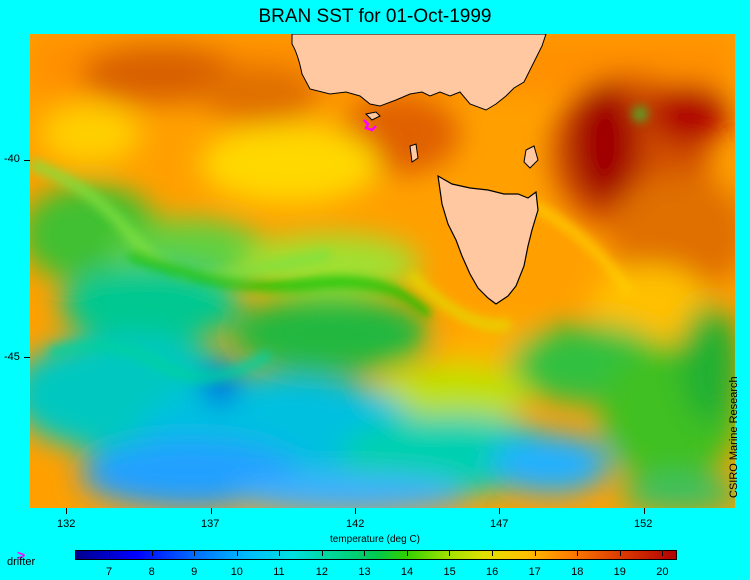  I want to click on colorbar-ticks, so click(375, 557).